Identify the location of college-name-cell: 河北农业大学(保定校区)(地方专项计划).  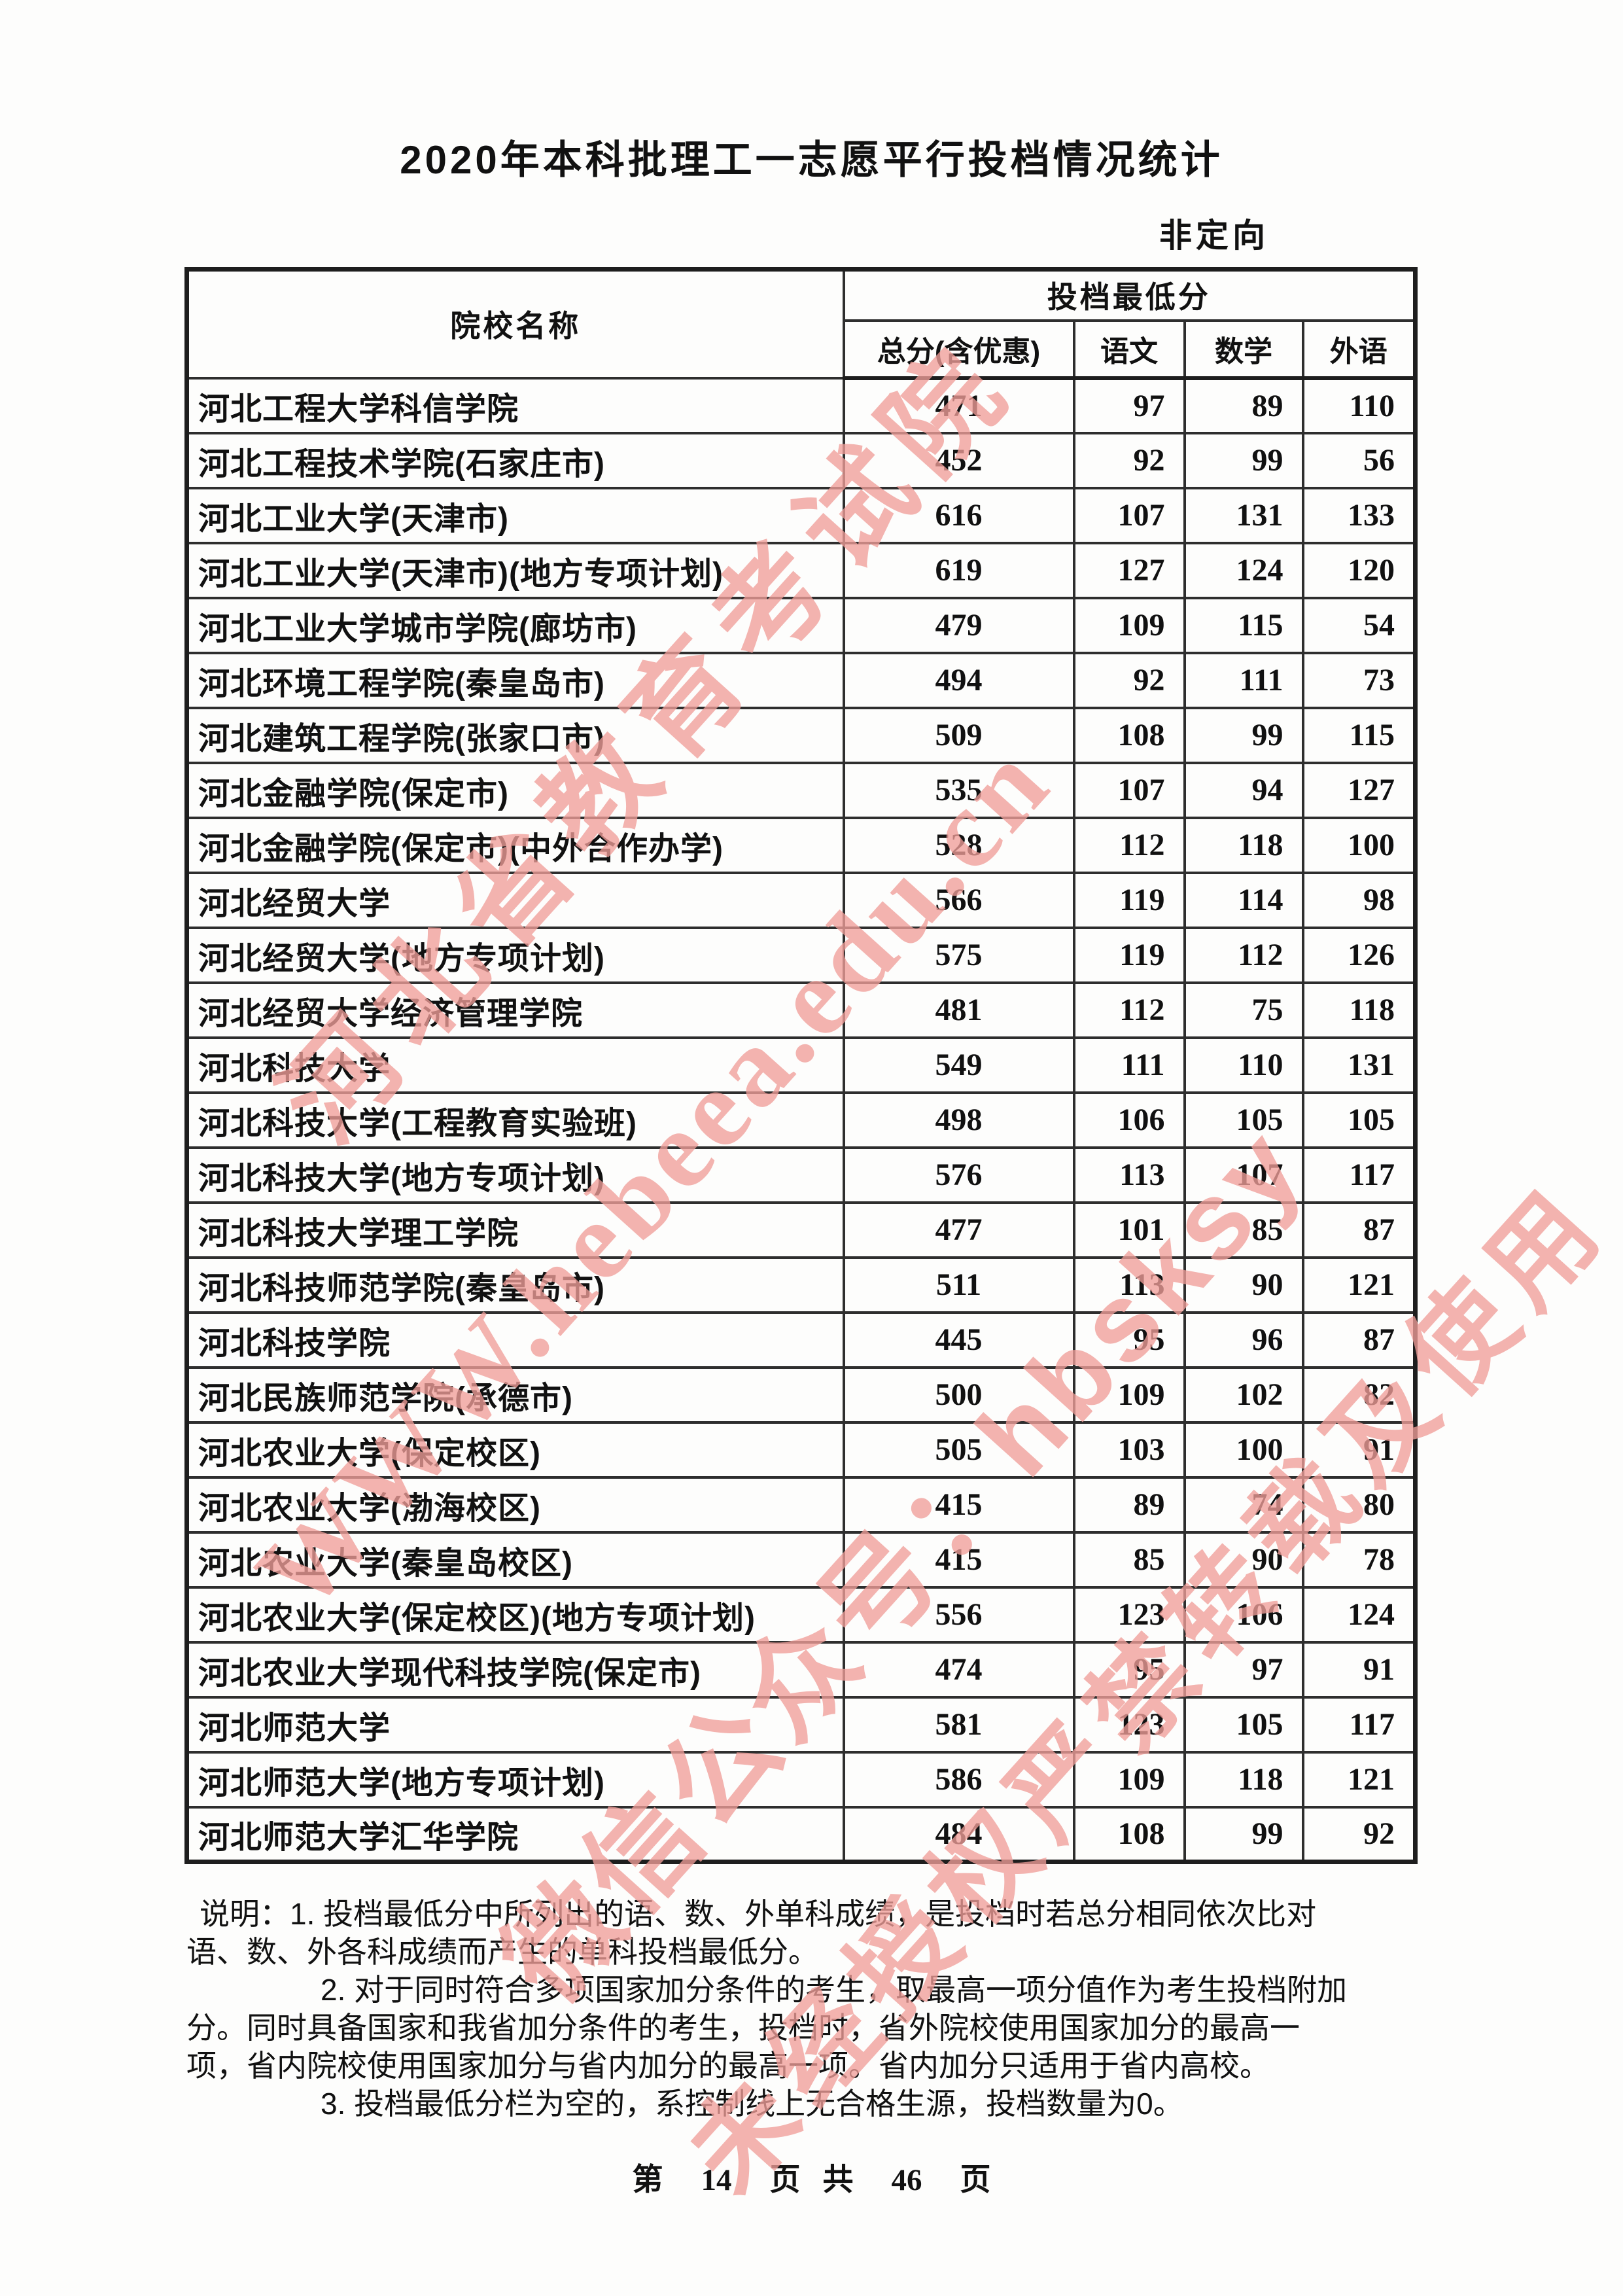
(515, 1615).